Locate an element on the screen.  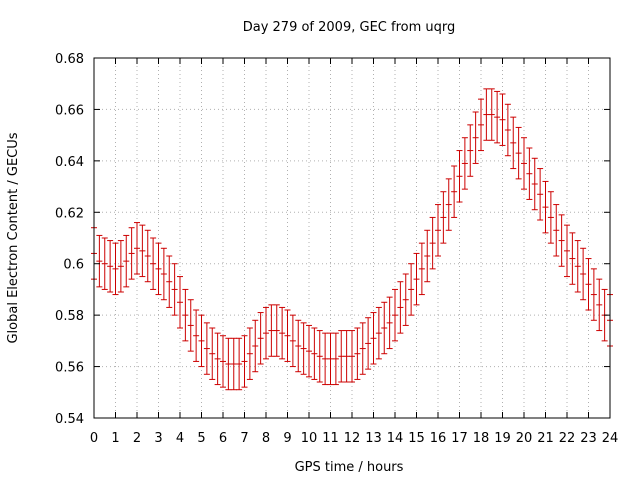
x-axis-label: GPS time / hours is located at coordinates (349, 467).